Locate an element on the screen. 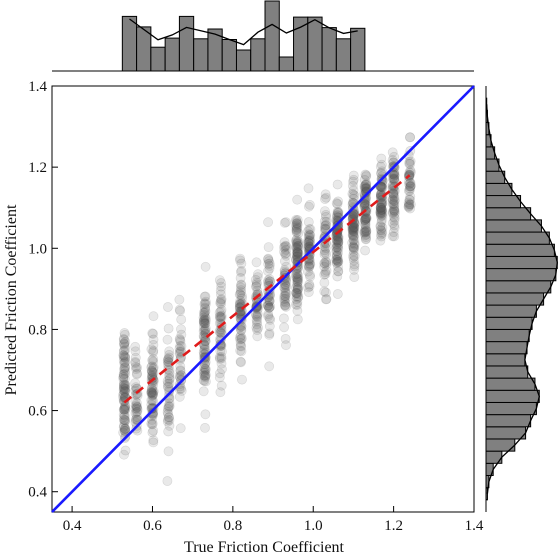 Image resolution: width=560 pixels, height=554 pixels. right-kde-curve is located at coordinates (522, 299).